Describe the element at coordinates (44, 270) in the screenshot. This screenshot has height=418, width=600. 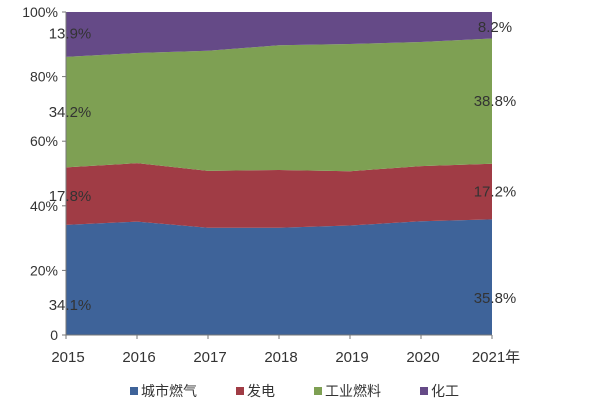
I see `y-tick-label: 20%` at that location.